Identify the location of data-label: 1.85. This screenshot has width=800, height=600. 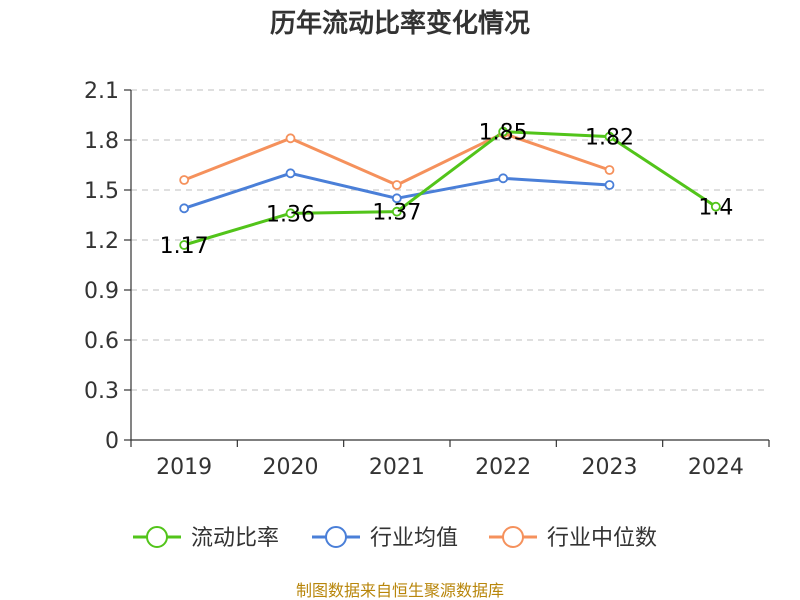
(503, 133).